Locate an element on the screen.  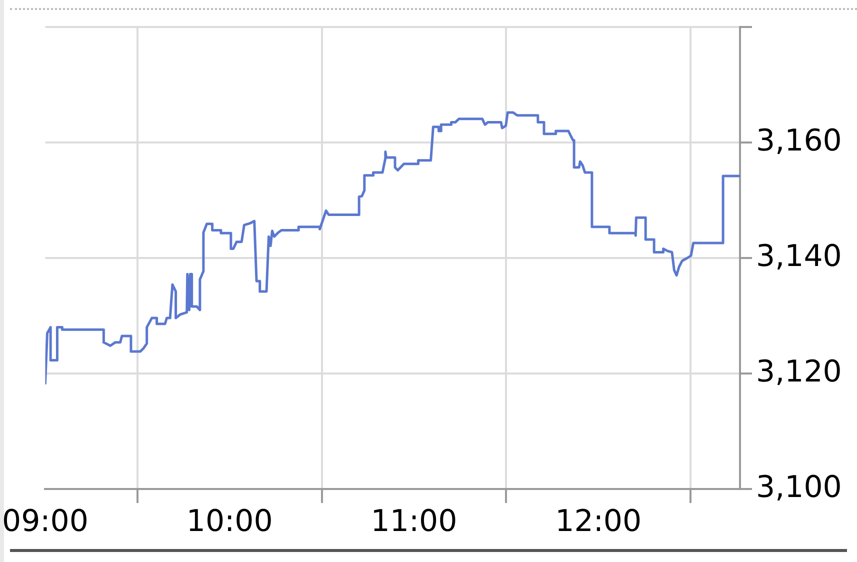
y-tick-label: 3,140 is located at coordinates (799, 256).